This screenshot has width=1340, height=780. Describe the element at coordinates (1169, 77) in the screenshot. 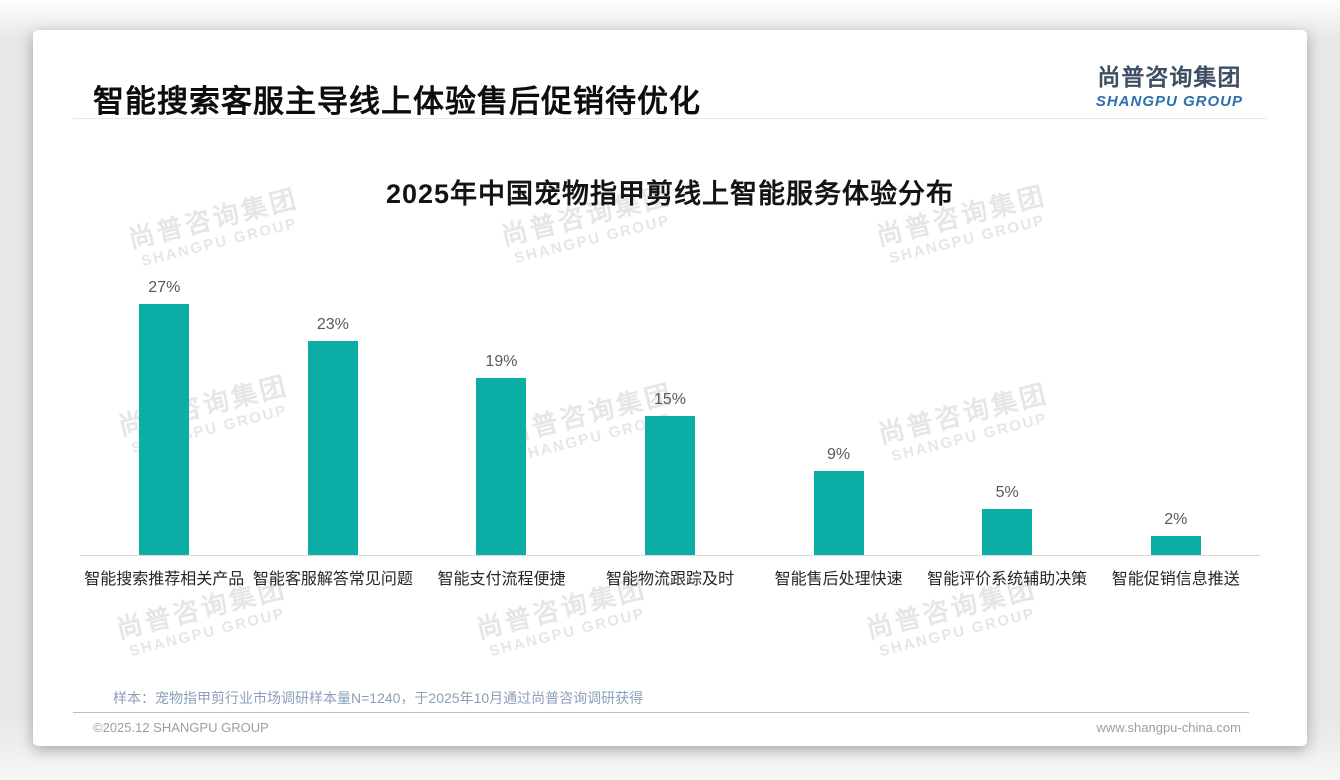

I see `logo-chinese-text: 尚普咨询集团` at that location.